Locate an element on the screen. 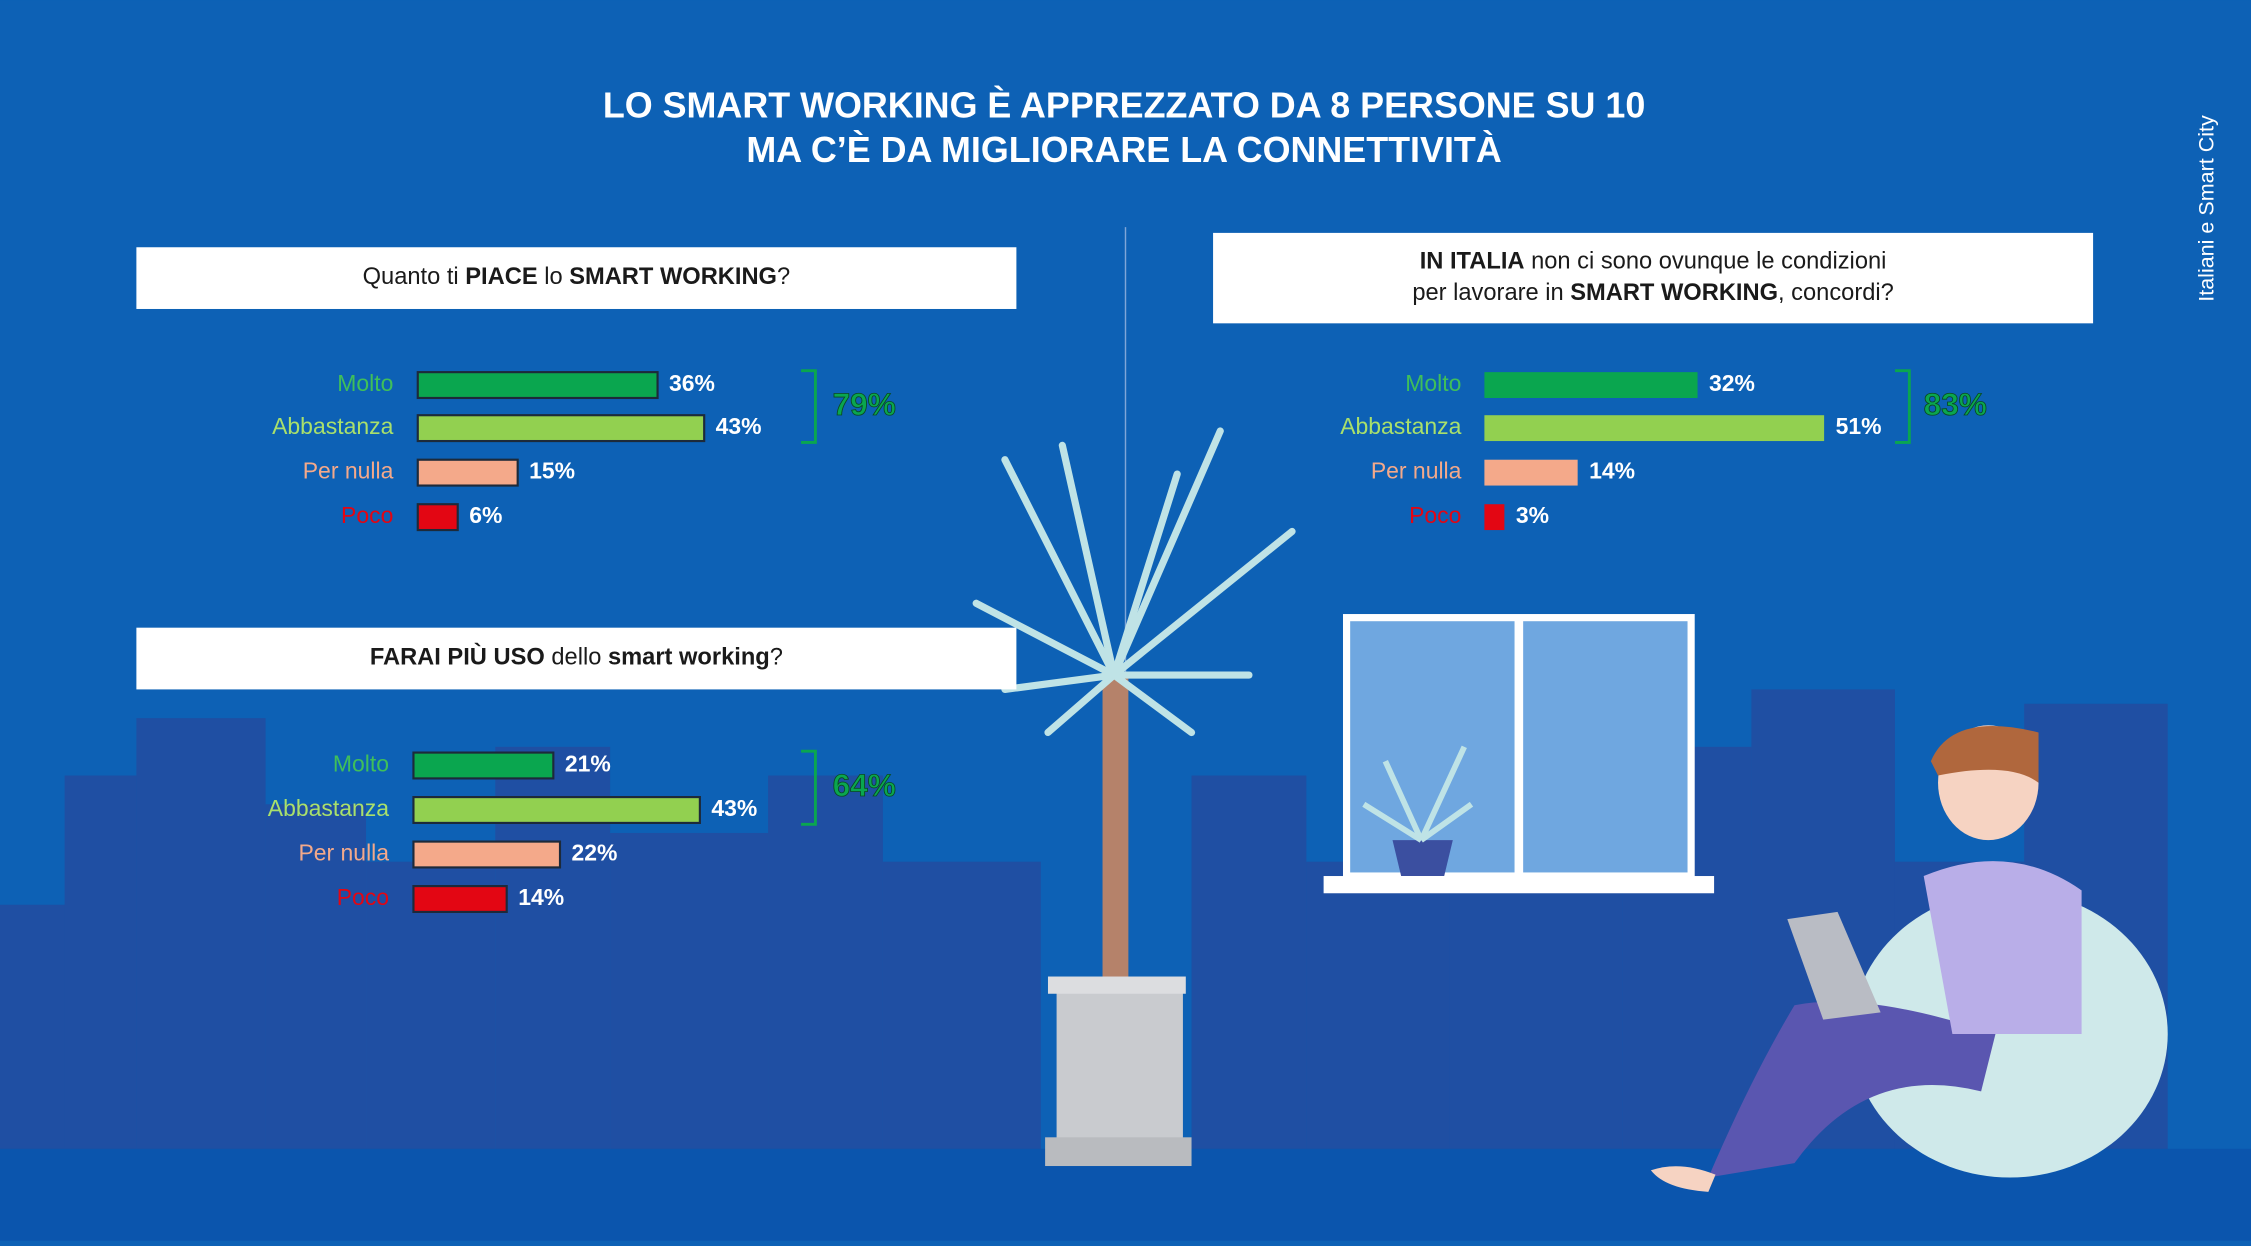 The height and width of the screenshot is (1246, 2251). question-part: IN ITALIA is located at coordinates (1472, 262).